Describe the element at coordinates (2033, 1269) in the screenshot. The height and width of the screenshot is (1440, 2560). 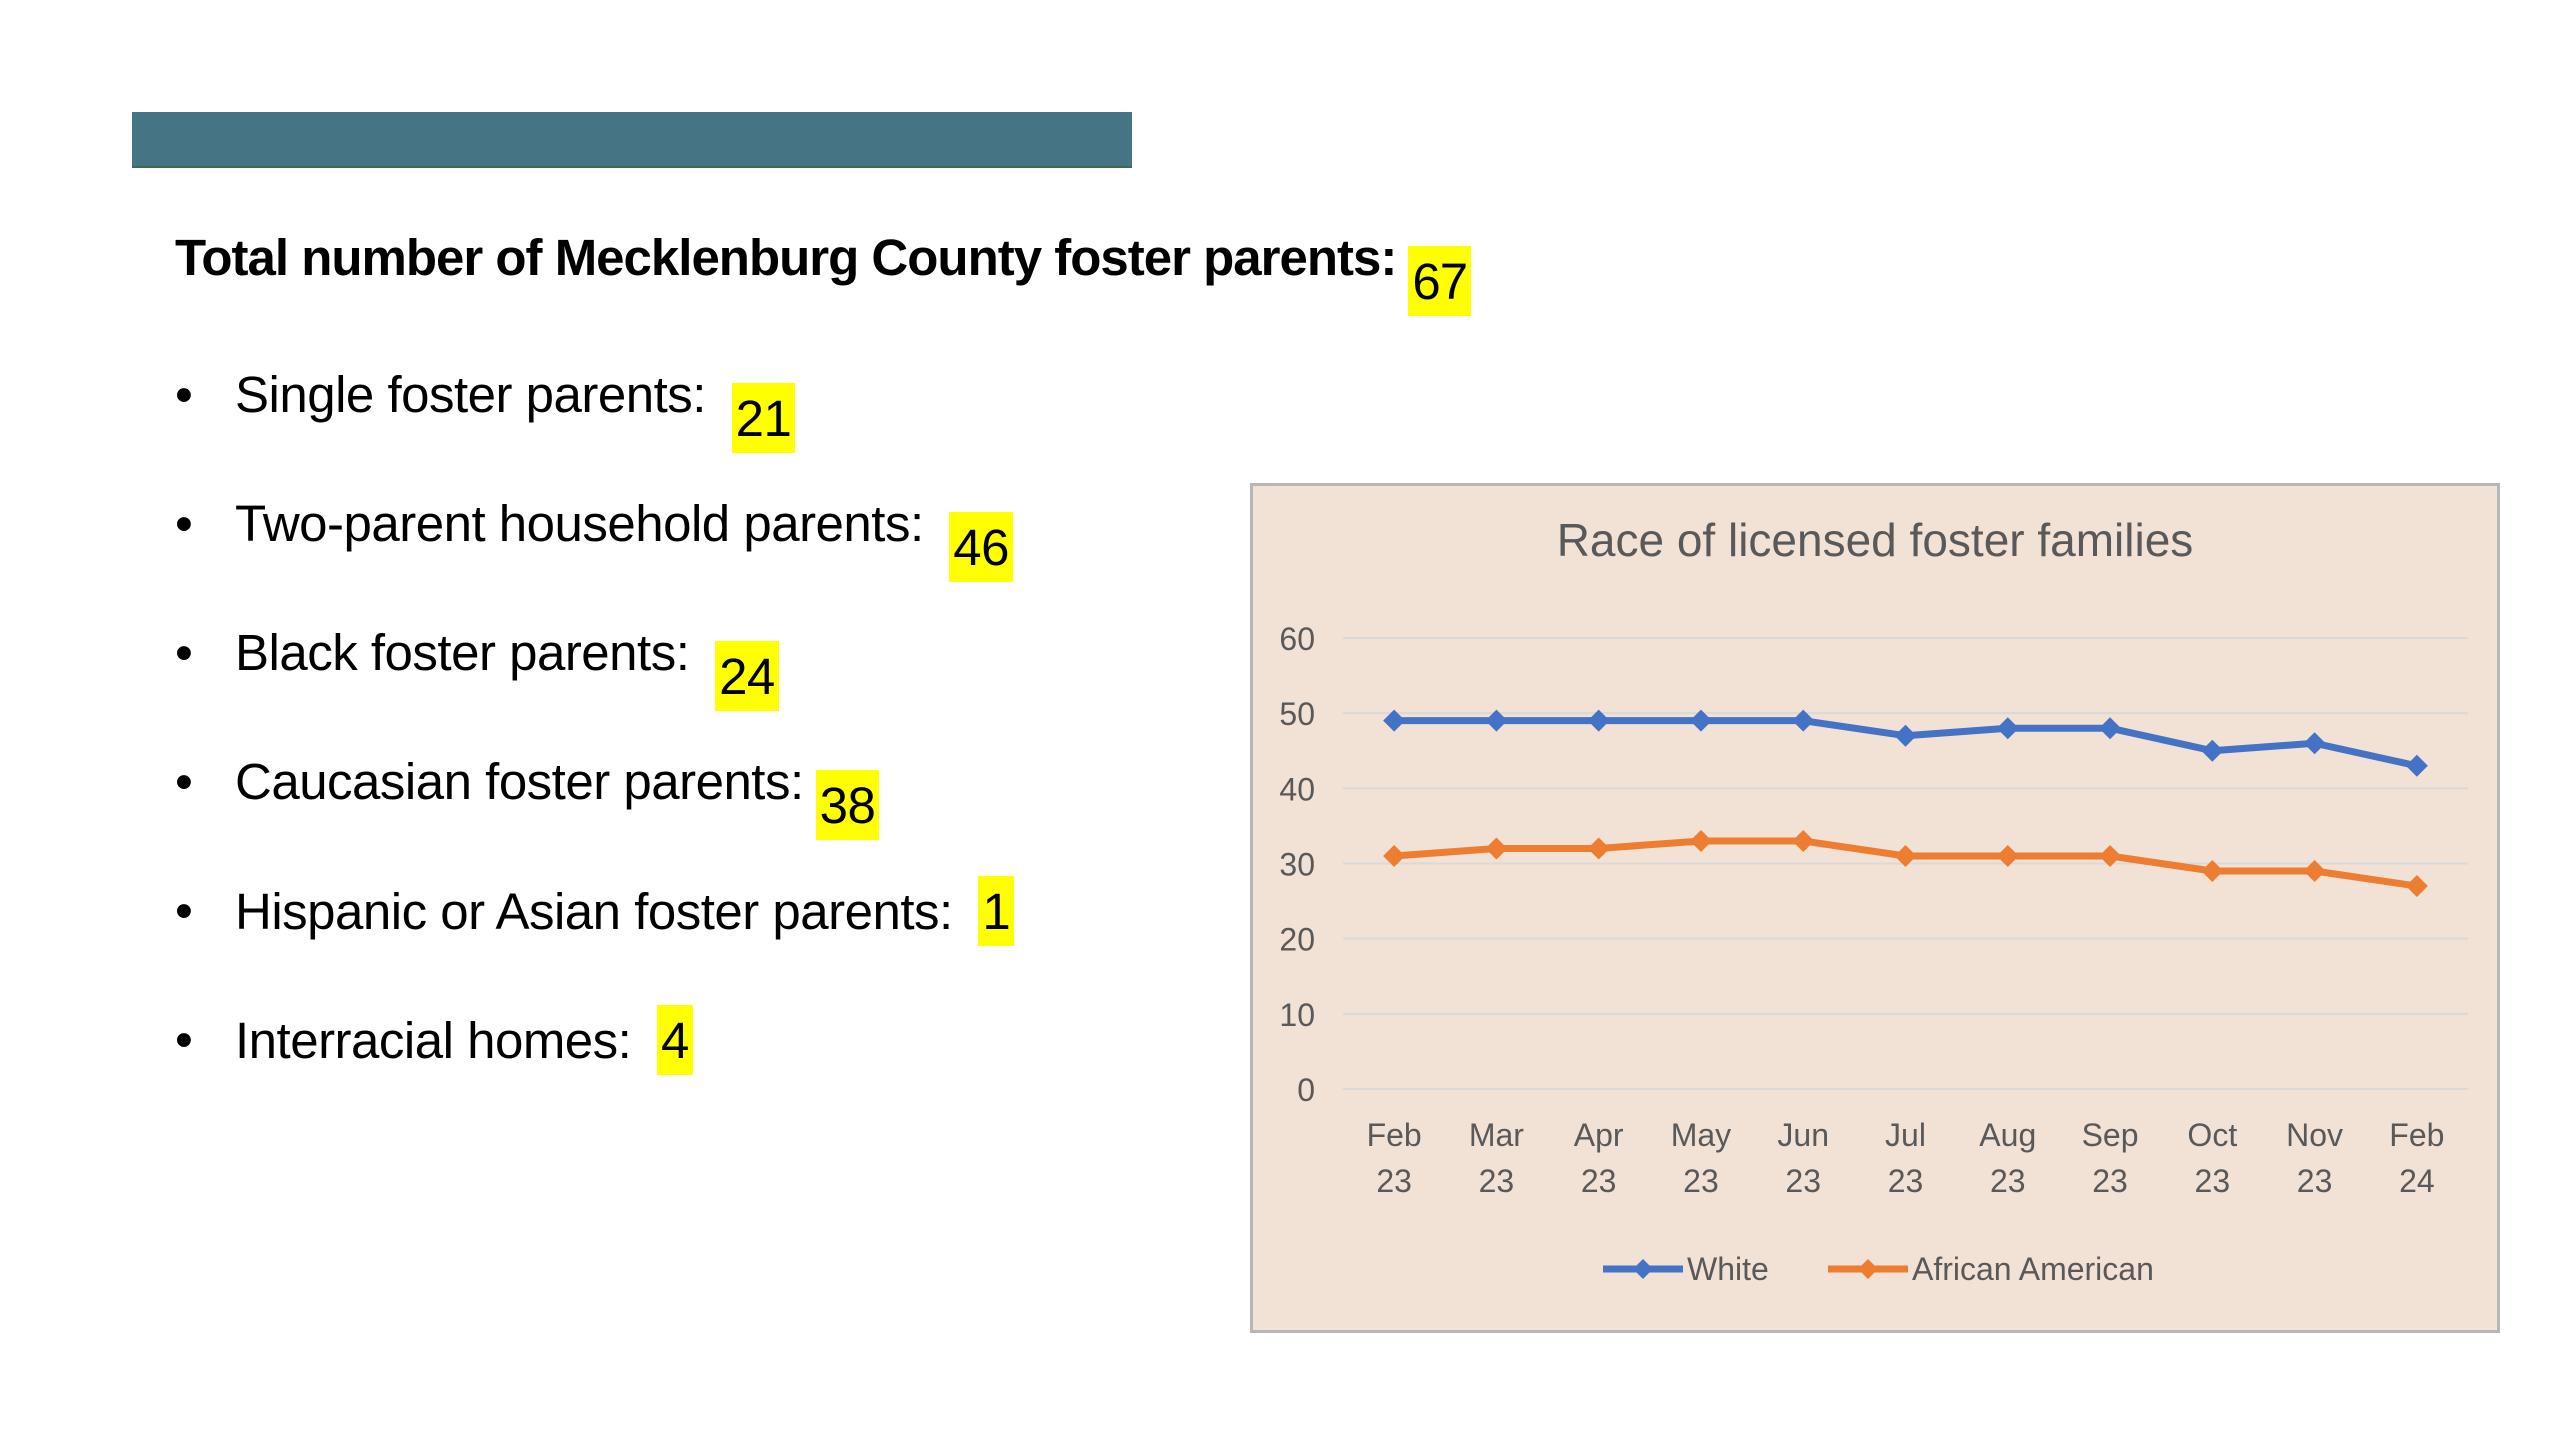
I see `legend-label: African American` at that location.